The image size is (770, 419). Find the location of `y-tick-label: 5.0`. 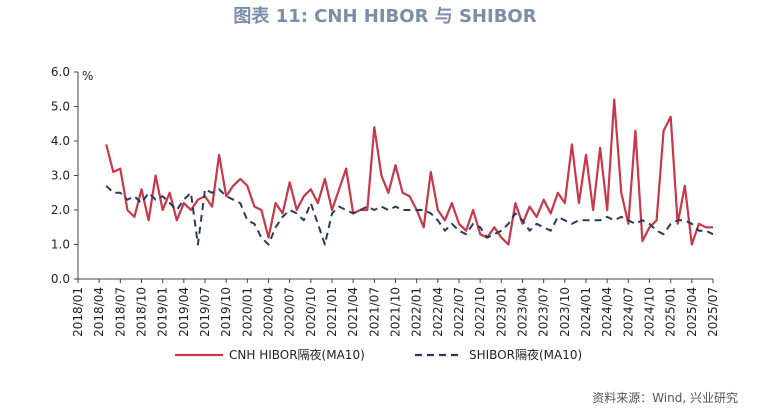

y-tick-label: 5.0 is located at coordinates (60, 107).